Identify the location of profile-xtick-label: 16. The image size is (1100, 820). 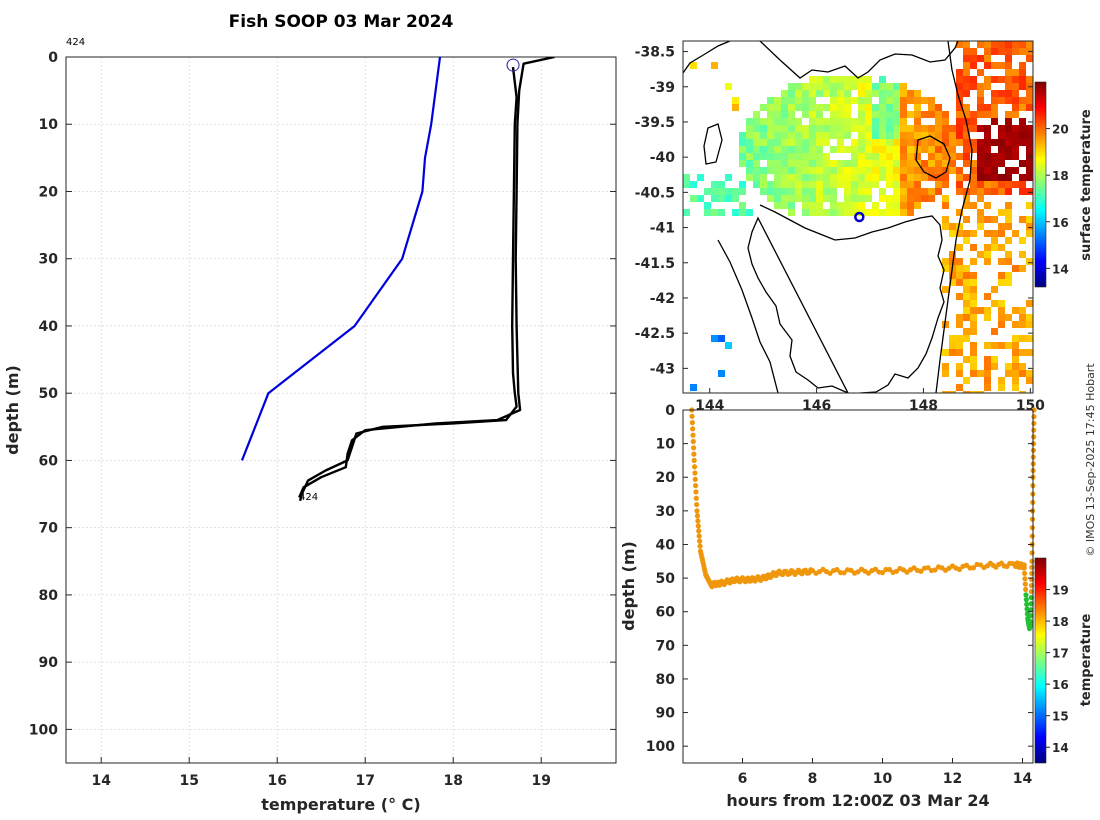
(276, 781).